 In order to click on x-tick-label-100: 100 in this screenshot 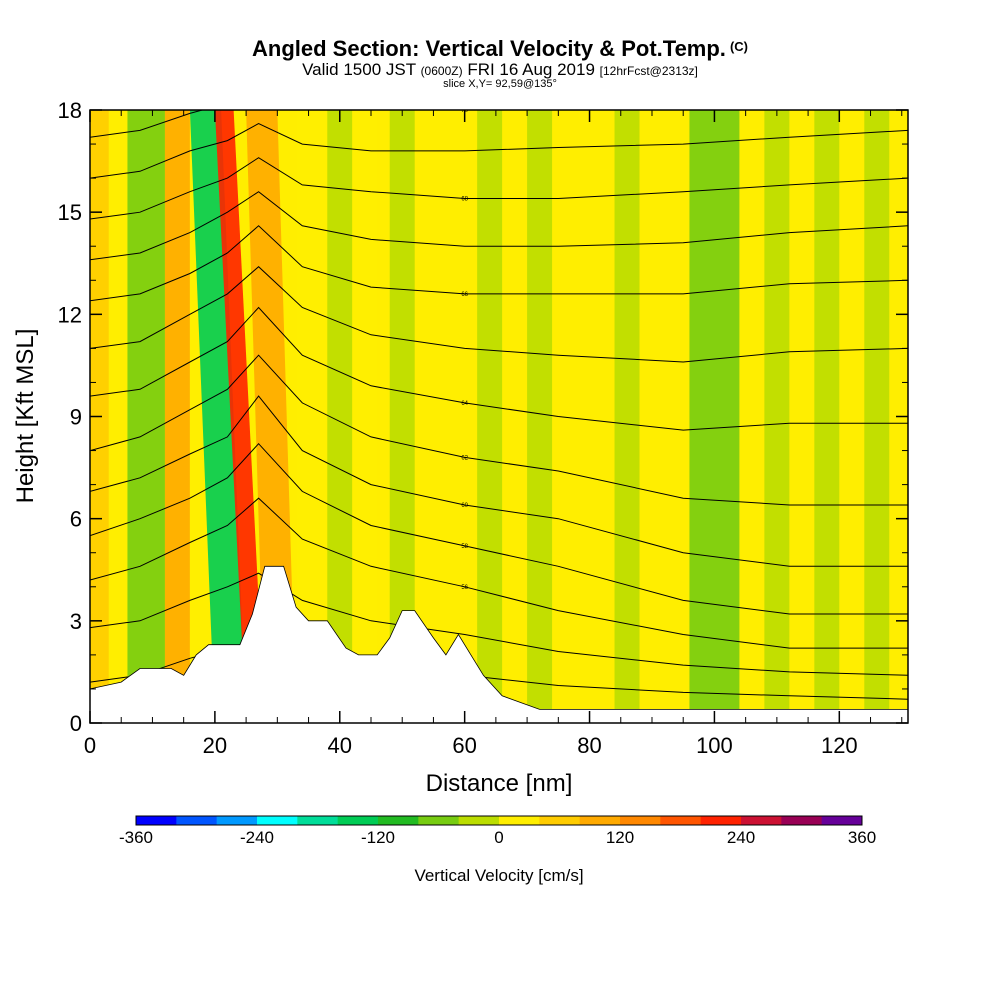, I will do `click(714, 745)`.